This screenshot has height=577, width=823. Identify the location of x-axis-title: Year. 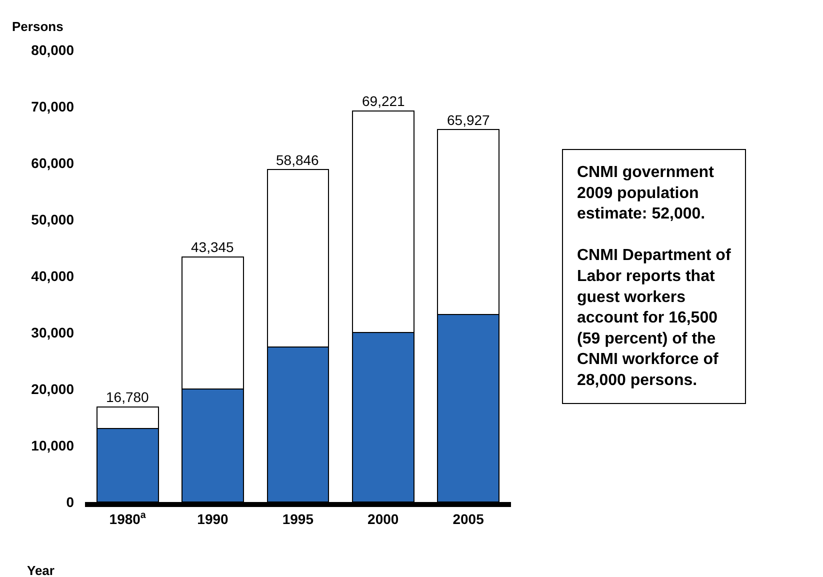
(40, 570).